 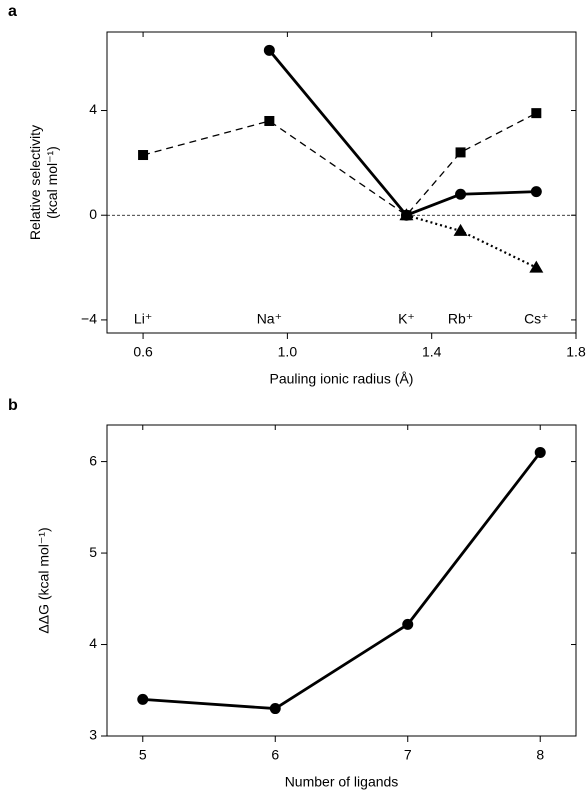 What do you see at coordinates (44, 580) in the screenshot?
I see `y-axis-label: ΔΔG (kcal mol⁻¹)` at bounding box center [44, 580].